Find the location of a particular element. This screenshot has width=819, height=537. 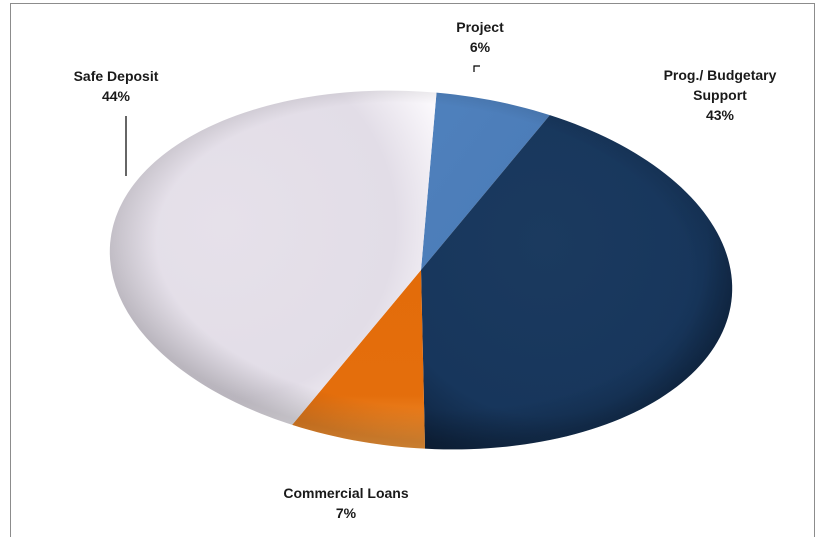

label-prog-budgetary-support-name: Support is located at coordinates (720, 95).